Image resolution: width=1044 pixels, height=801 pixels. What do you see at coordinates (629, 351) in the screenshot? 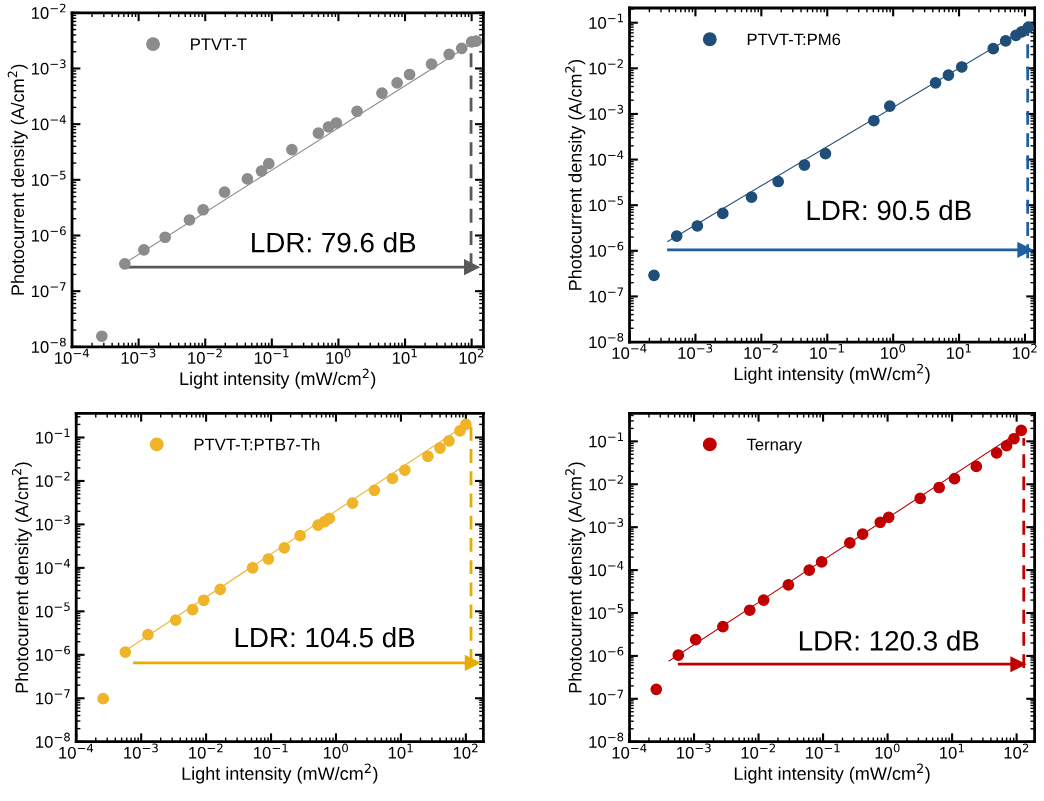
I see `x-tick-label: 10$^{−4}$` at bounding box center [629, 351].